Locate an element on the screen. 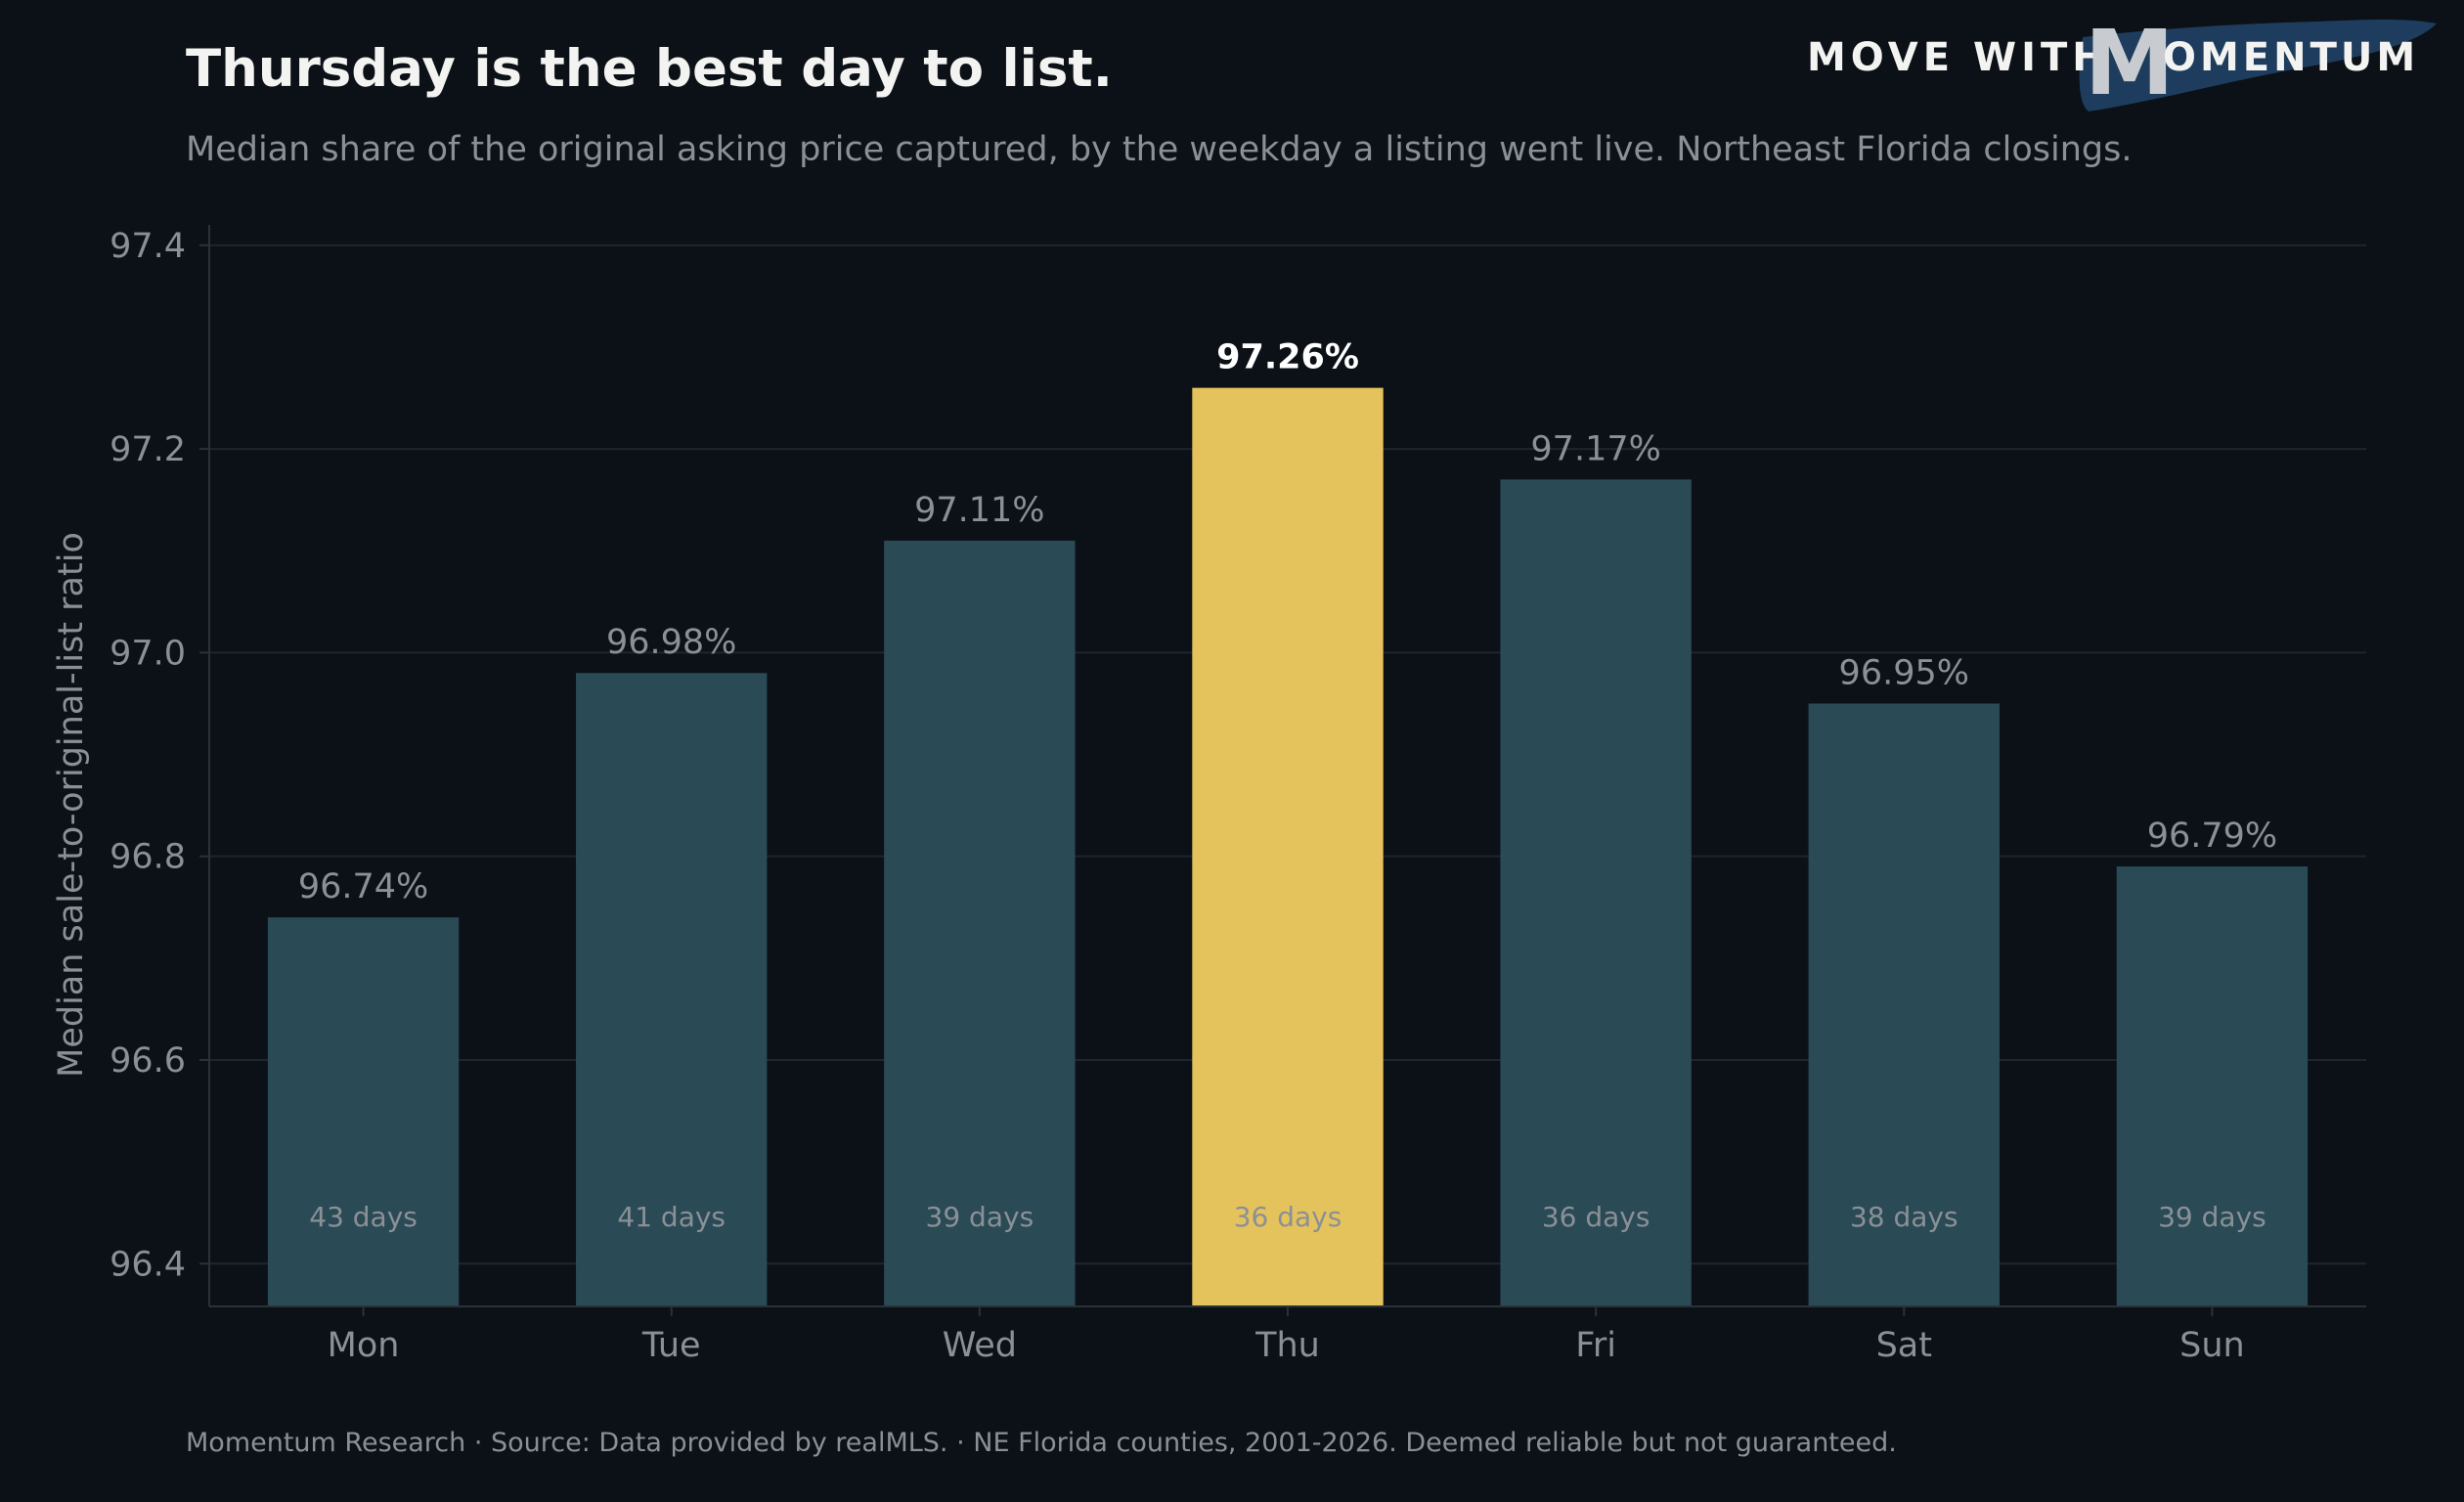 The height and width of the screenshot is (1502, 2464). bar-value-label: 96.95% is located at coordinates (1904, 672).